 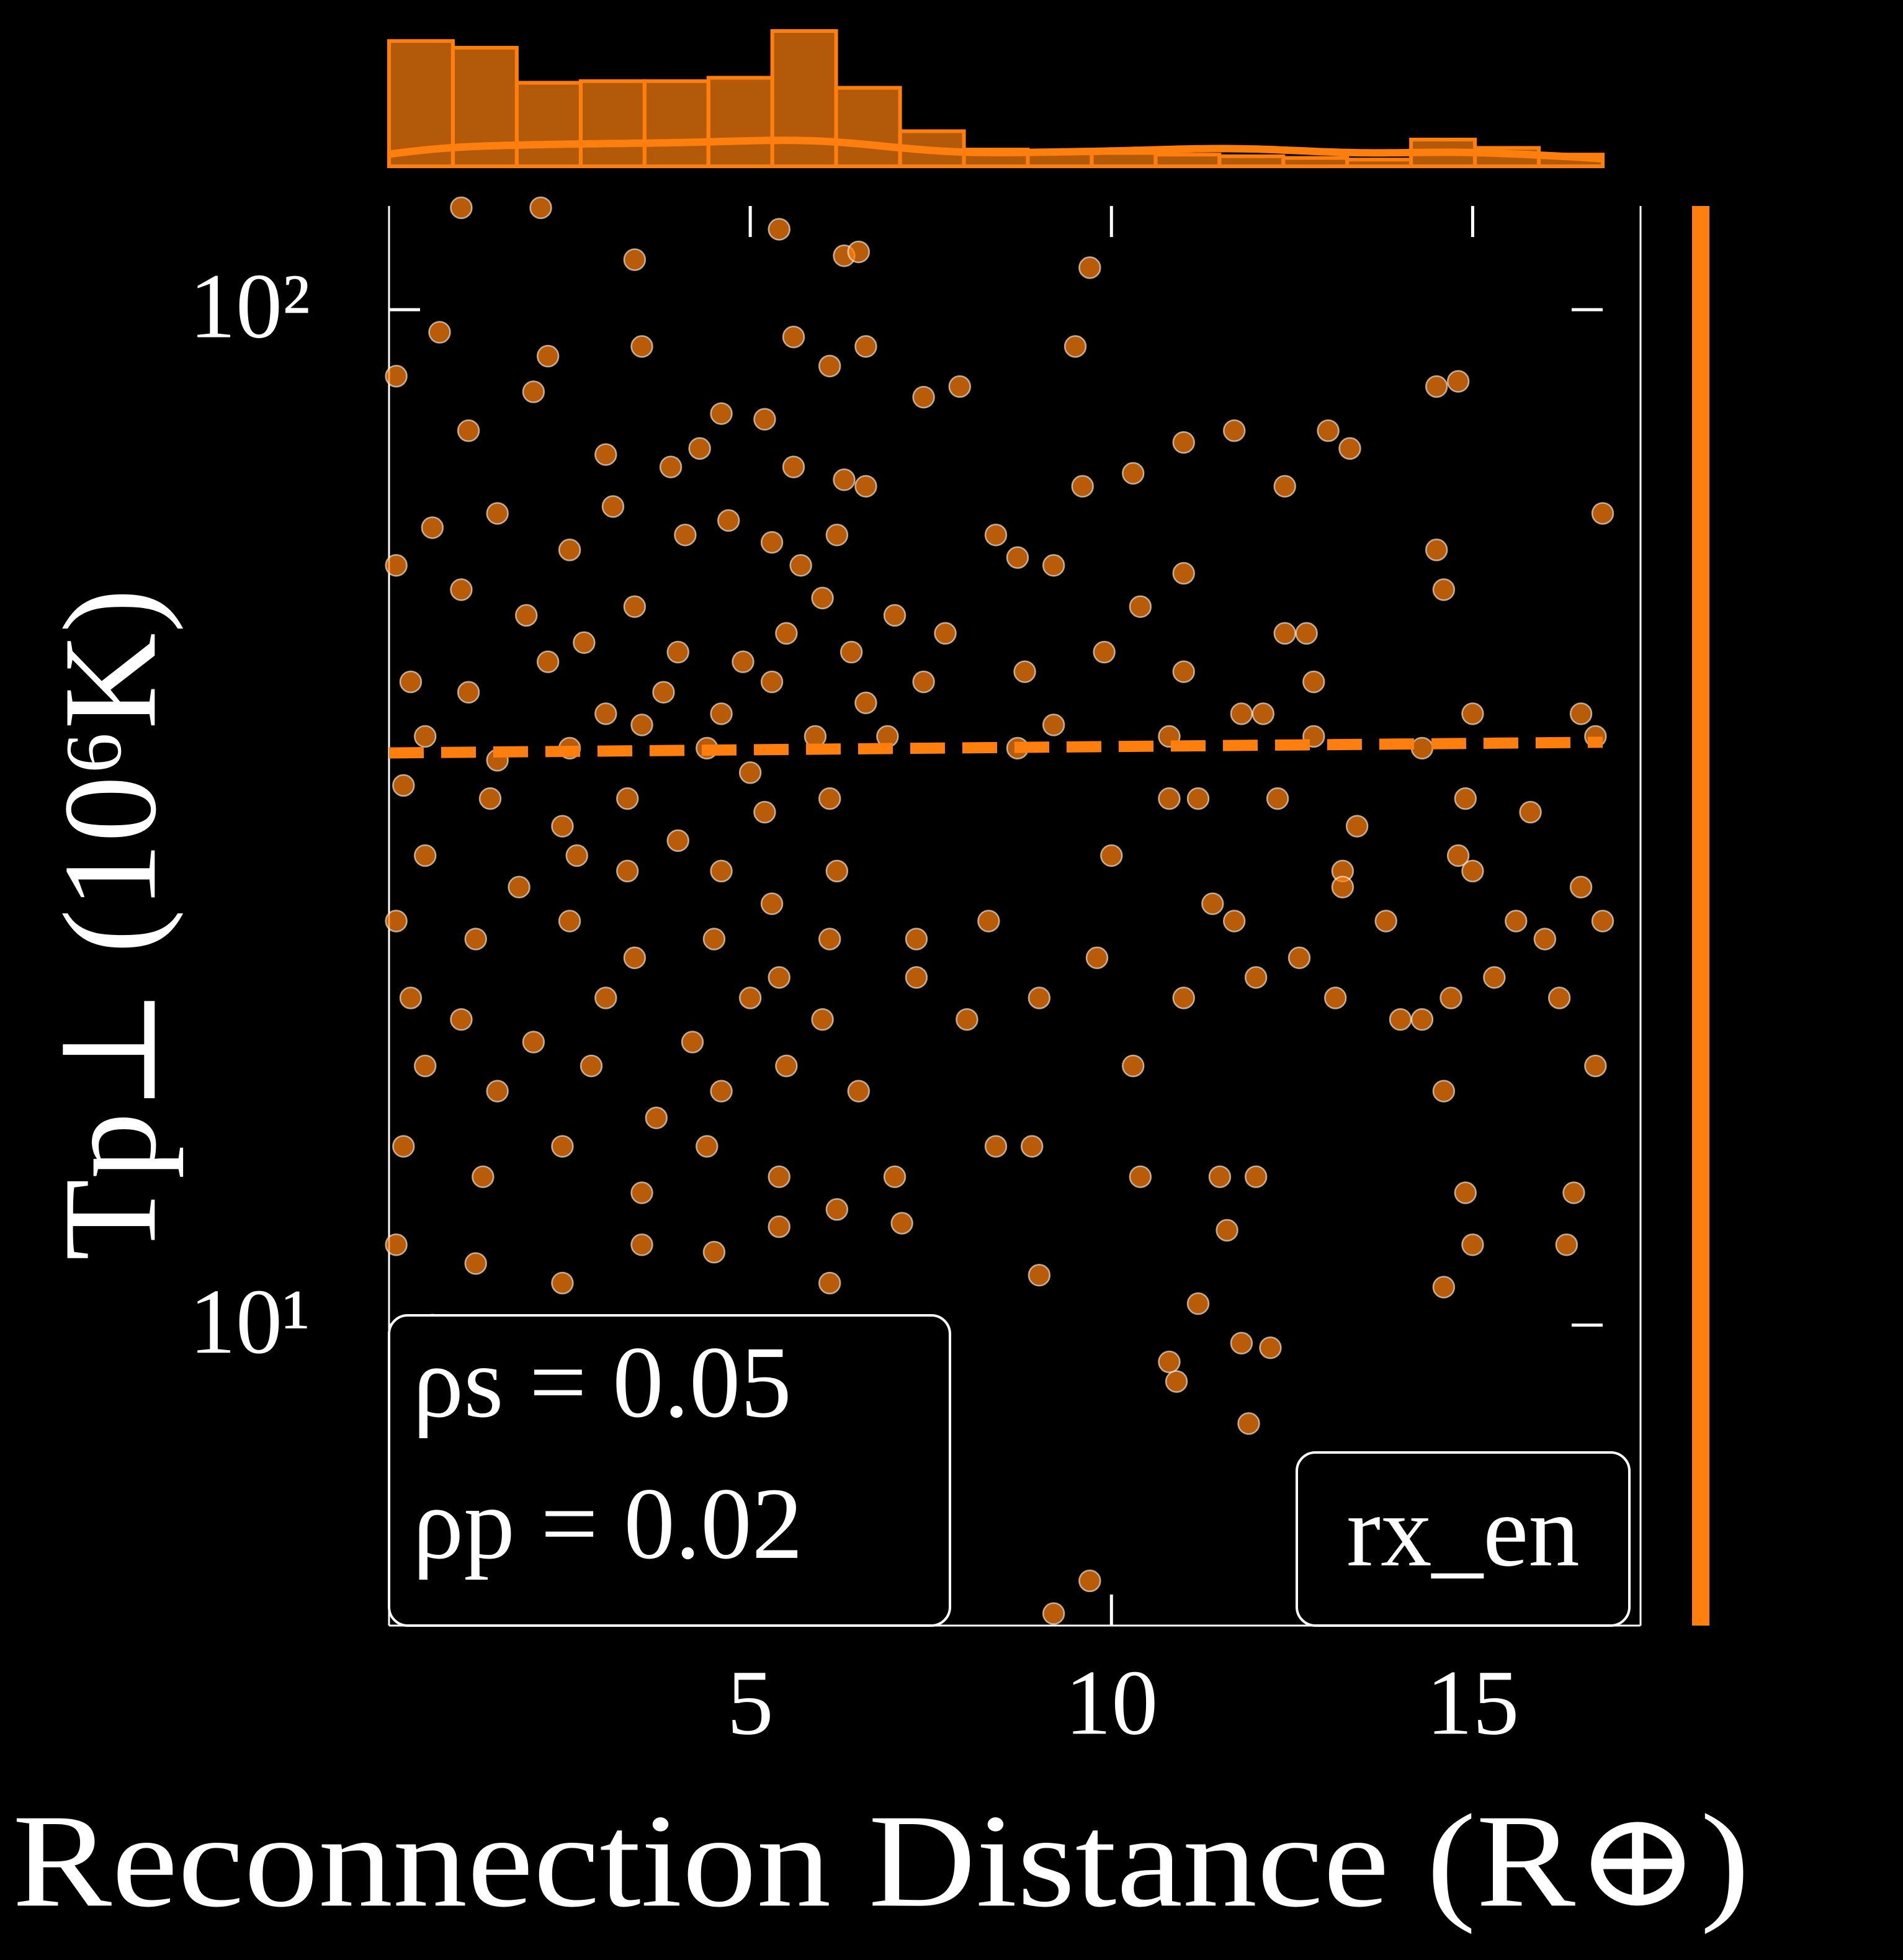 I want to click on x-tick-label: 15, so click(x=1472, y=1702).